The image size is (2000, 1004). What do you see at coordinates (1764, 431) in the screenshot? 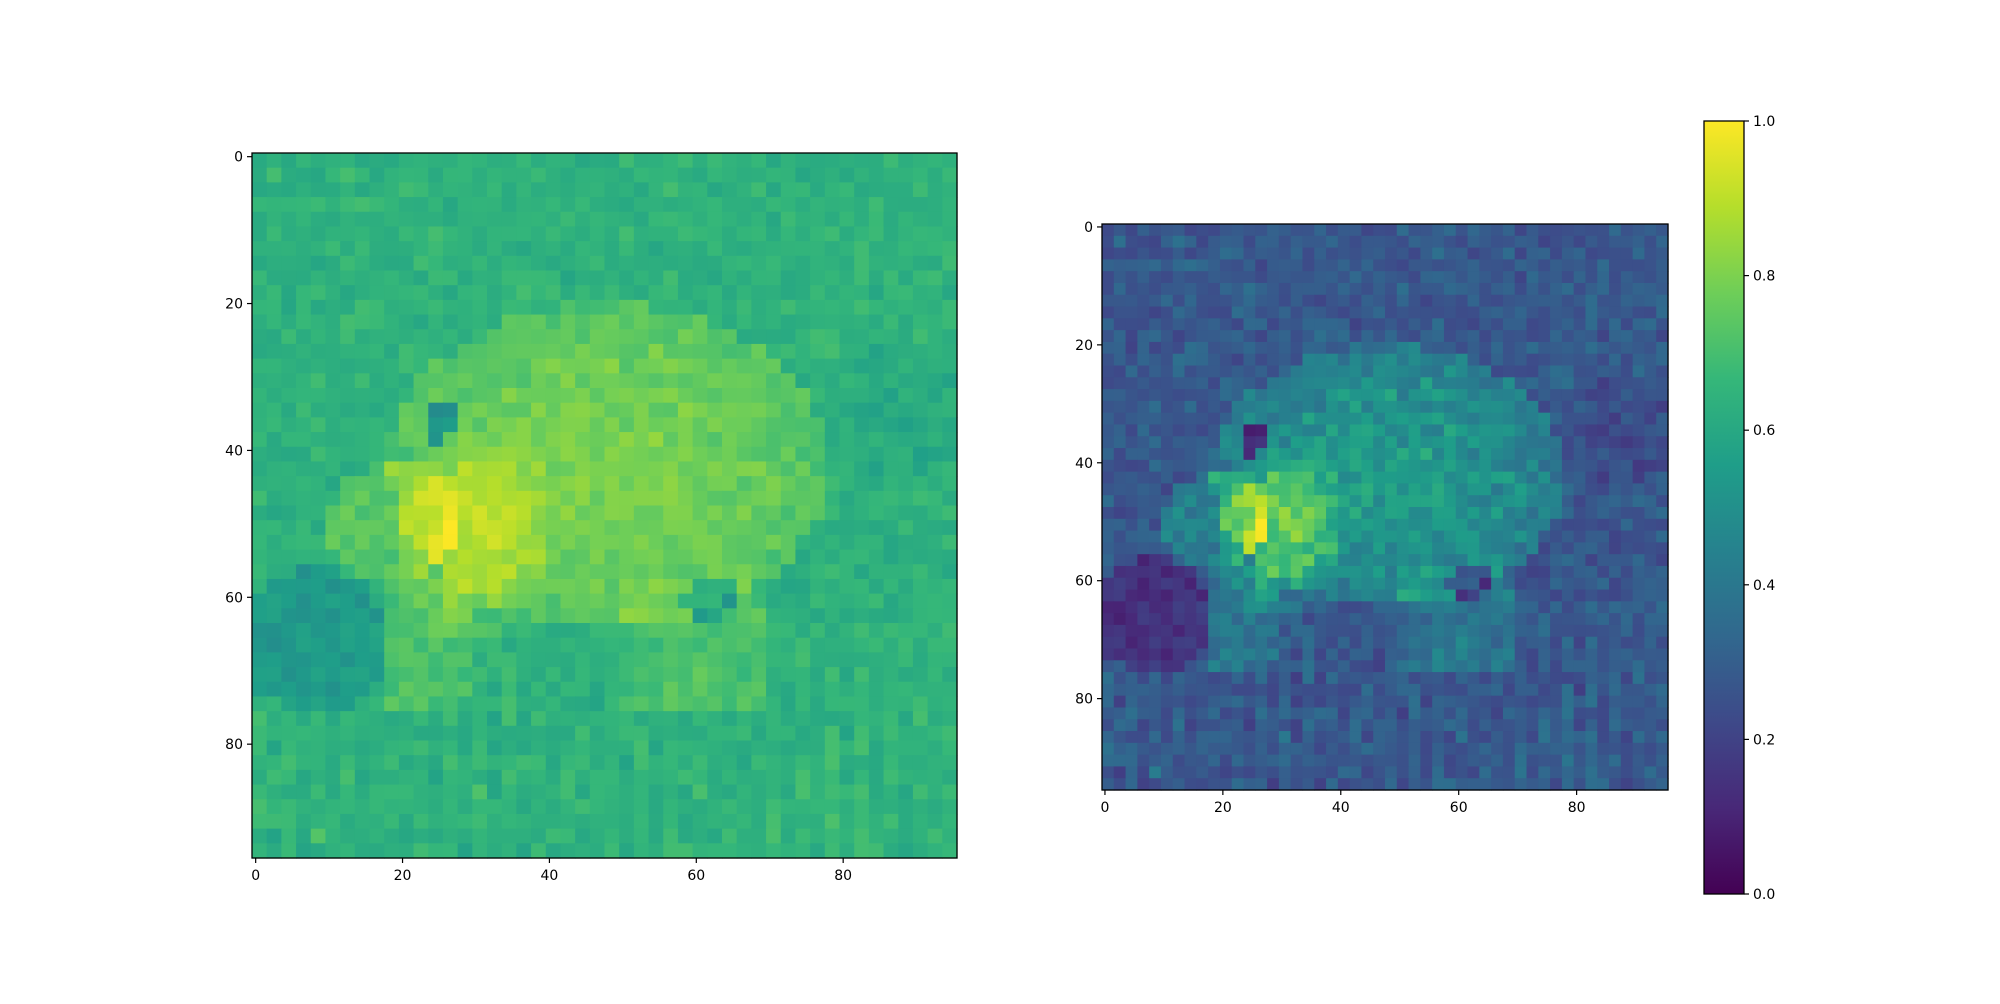
I see `colorbar-tick-label: 0.6` at bounding box center [1764, 431].